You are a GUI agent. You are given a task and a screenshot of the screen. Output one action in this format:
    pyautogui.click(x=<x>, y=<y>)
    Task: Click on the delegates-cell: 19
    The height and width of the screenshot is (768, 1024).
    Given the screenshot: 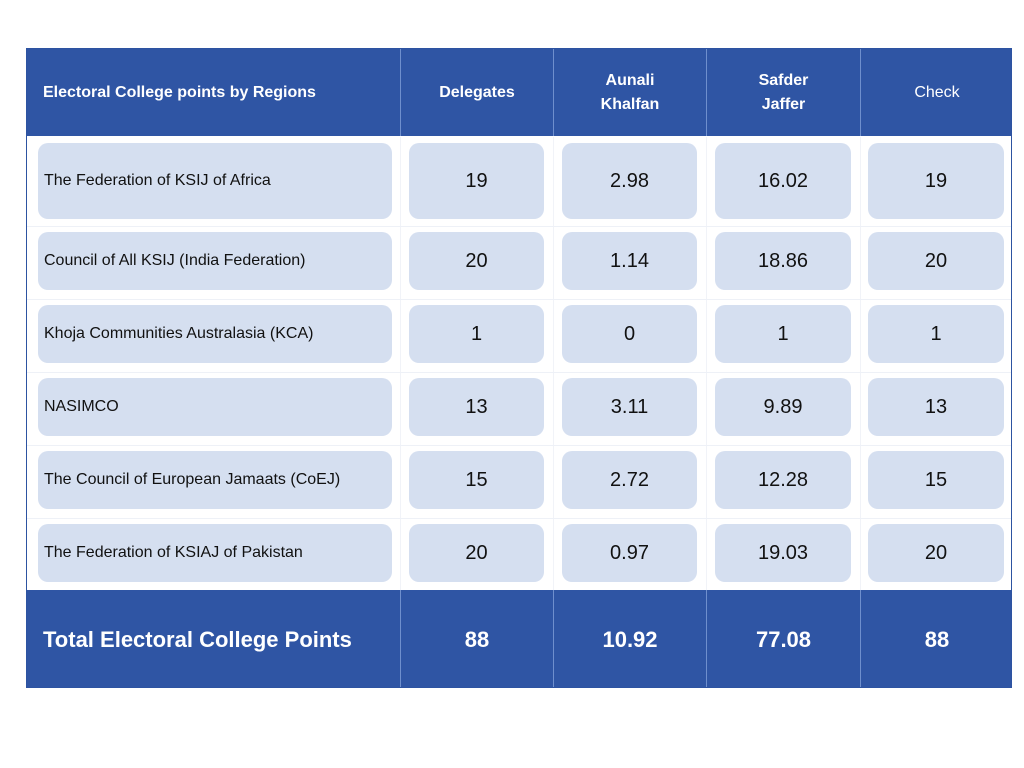 What is the action you would take?
    pyautogui.click(x=476, y=181)
    